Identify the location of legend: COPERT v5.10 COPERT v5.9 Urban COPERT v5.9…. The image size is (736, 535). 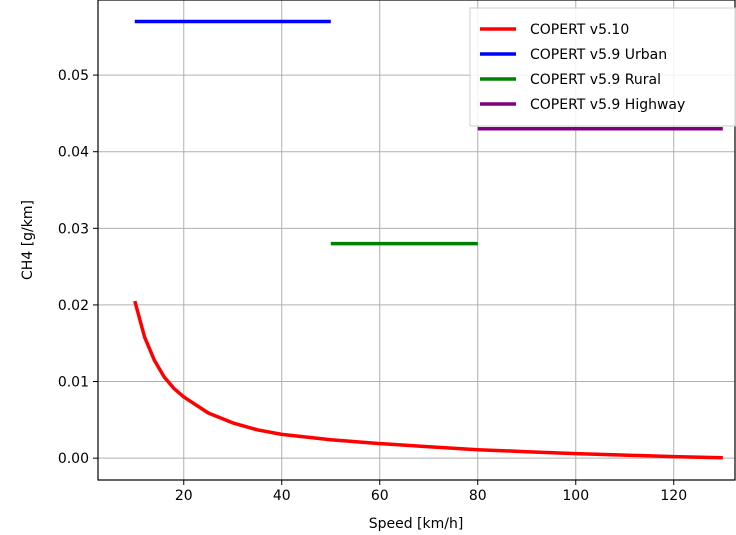
(602, 67).